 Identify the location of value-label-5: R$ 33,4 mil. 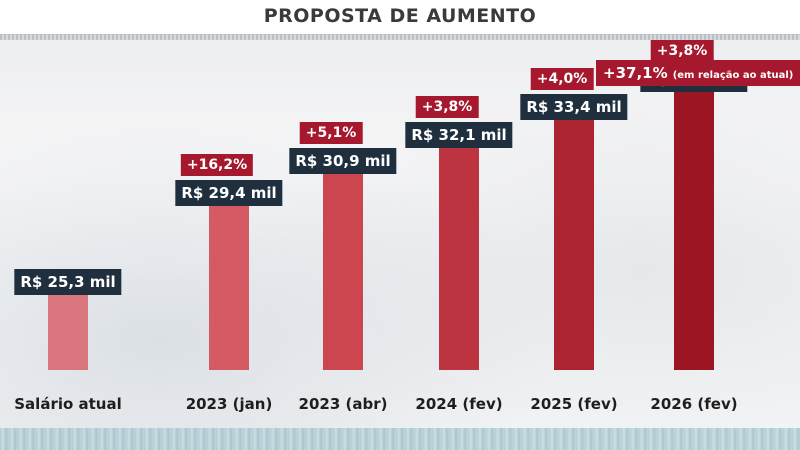
(574, 107).